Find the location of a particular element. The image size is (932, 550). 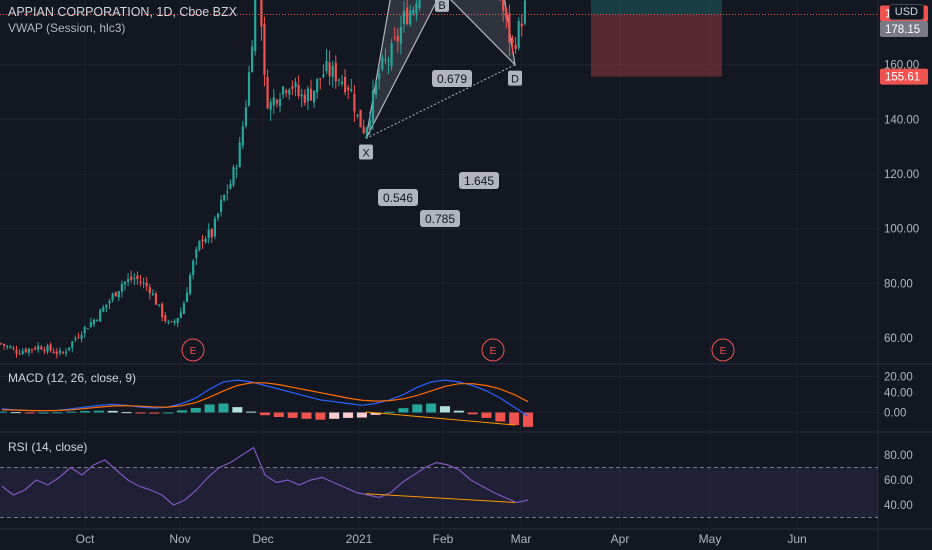

time-axis-tick: May is located at coordinates (710, 539).